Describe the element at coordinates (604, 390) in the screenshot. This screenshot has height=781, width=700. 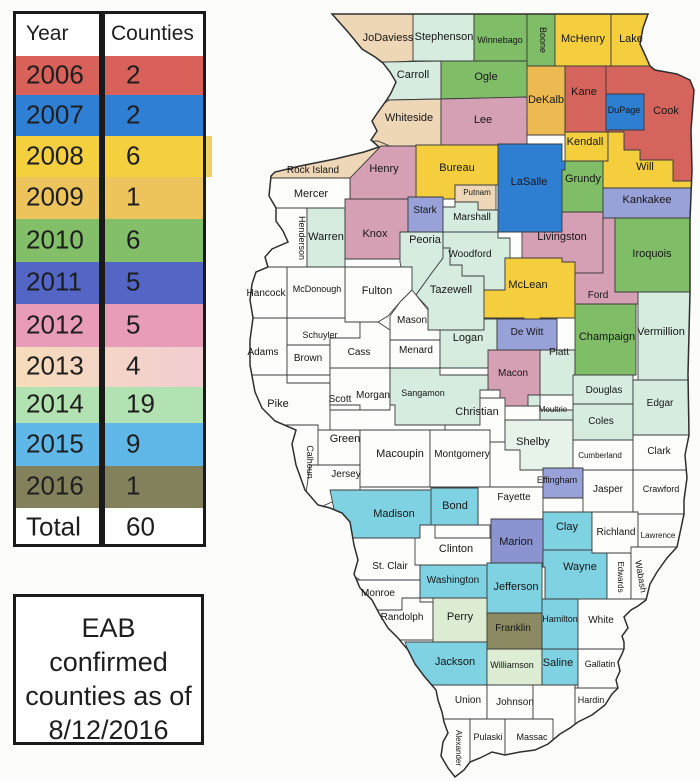
I see `svg-text: Douglas` at that location.